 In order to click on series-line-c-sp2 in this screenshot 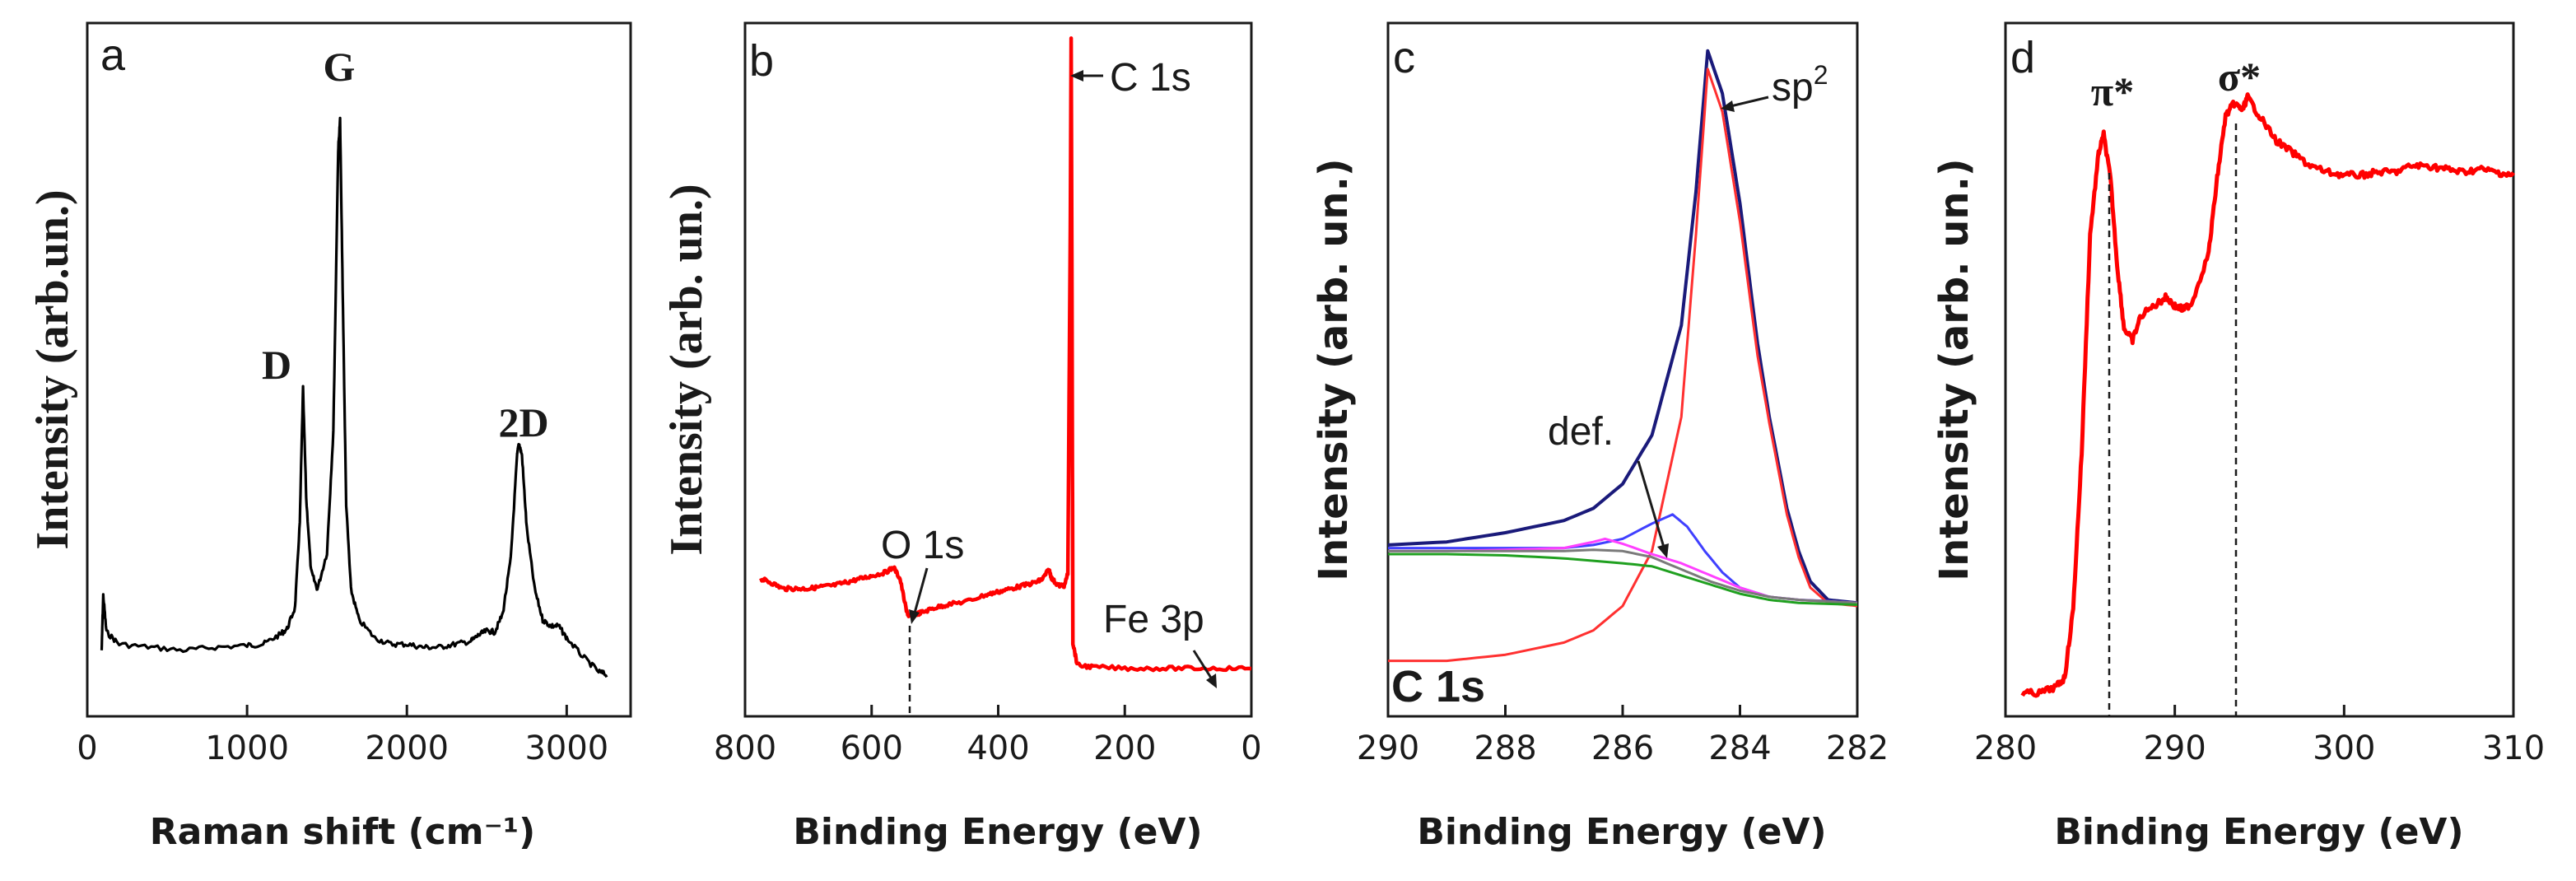, I will do `click(1623, 365)`.